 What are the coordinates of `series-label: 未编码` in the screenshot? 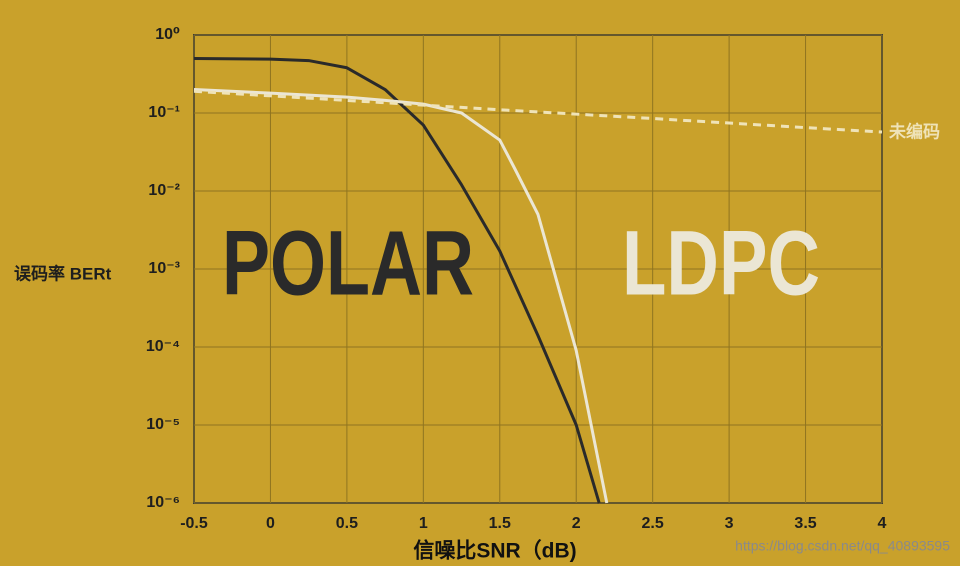 It's located at (914, 131).